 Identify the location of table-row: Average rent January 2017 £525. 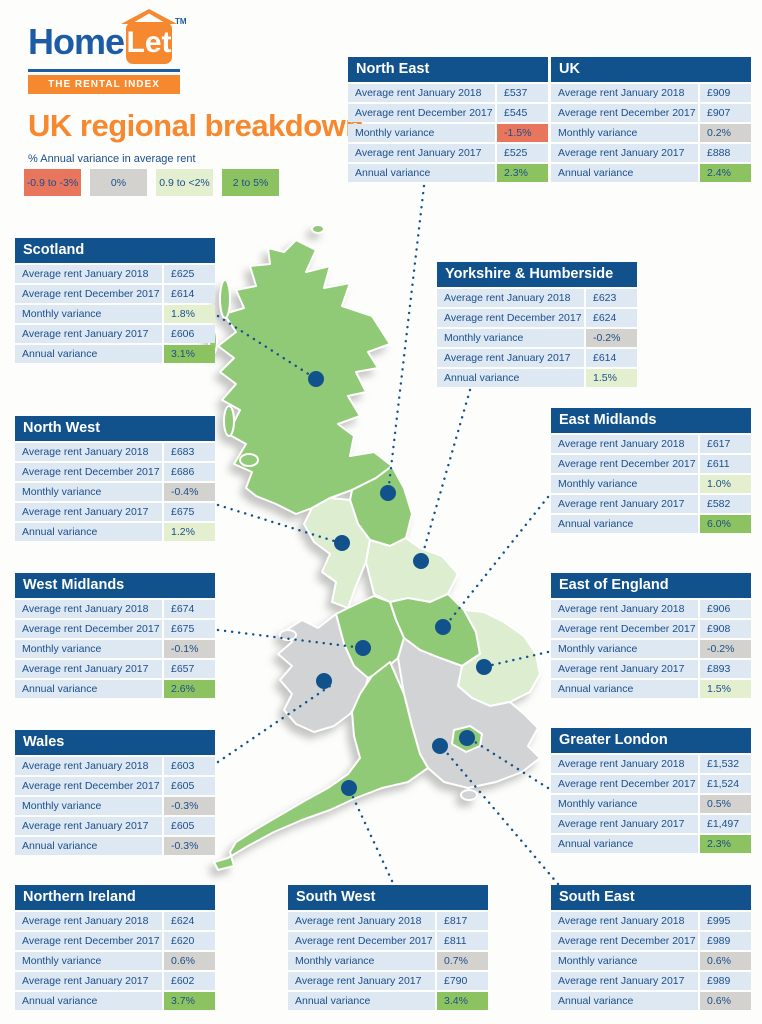
(448, 153).